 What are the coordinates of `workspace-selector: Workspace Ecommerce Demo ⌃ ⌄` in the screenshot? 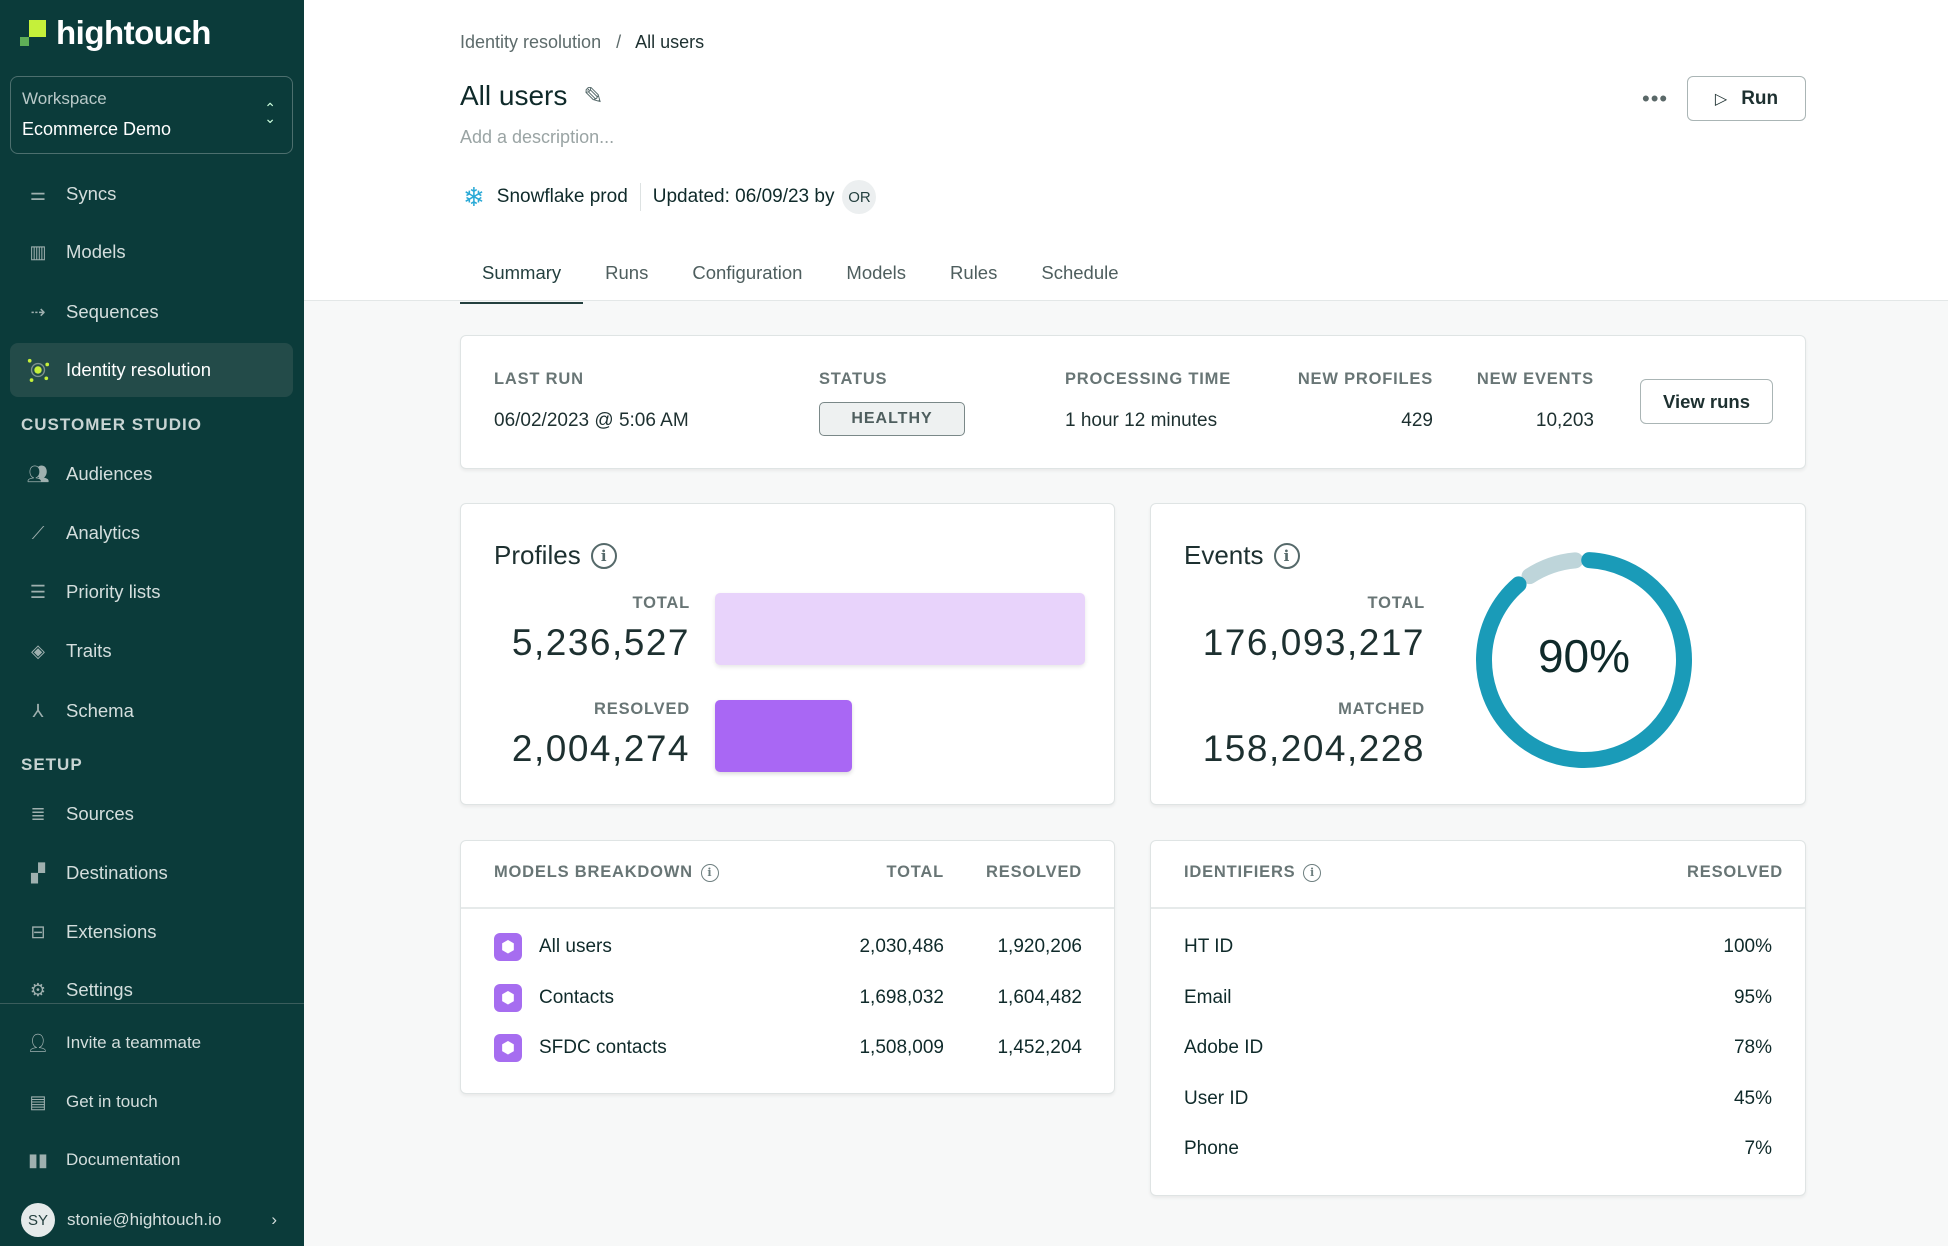 It's located at (151, 115).